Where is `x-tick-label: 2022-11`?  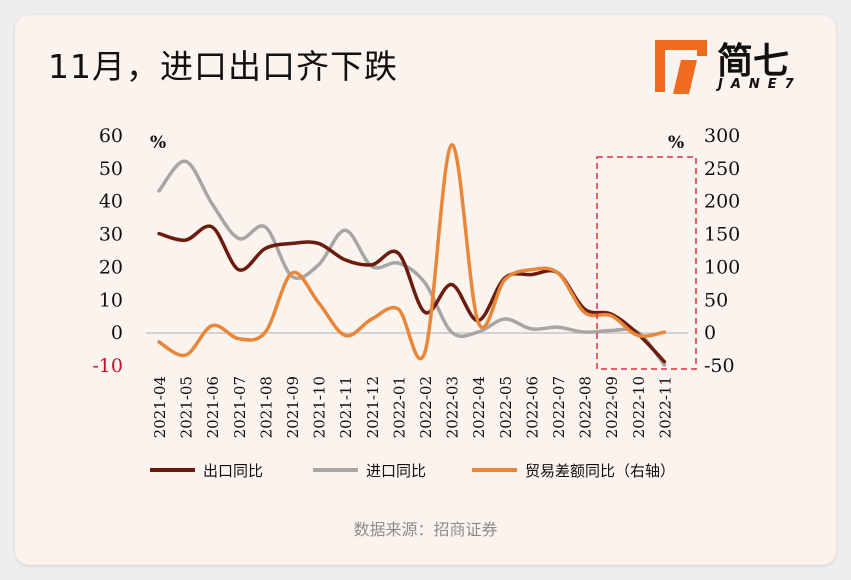 x-tick-label: 2022-11 is located at coordinates (665, 407).